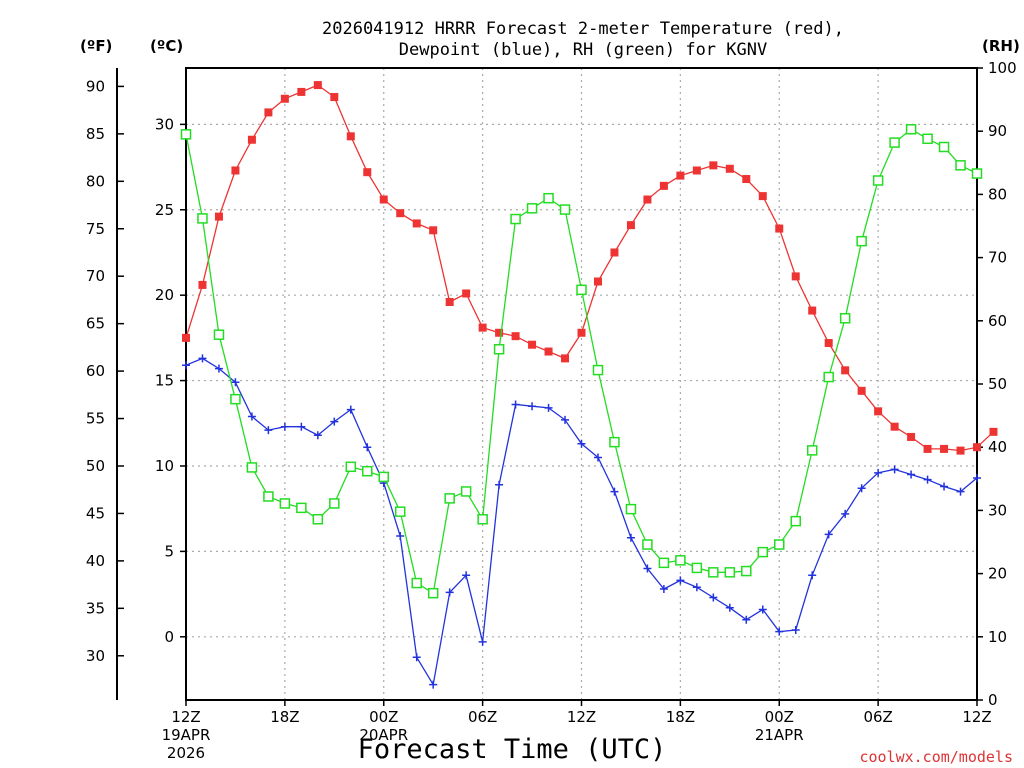 Image resolution: width=1024 pixels, height=768 pixels. I want to click on rh-unit-label: (RH), so click(1001, 46).